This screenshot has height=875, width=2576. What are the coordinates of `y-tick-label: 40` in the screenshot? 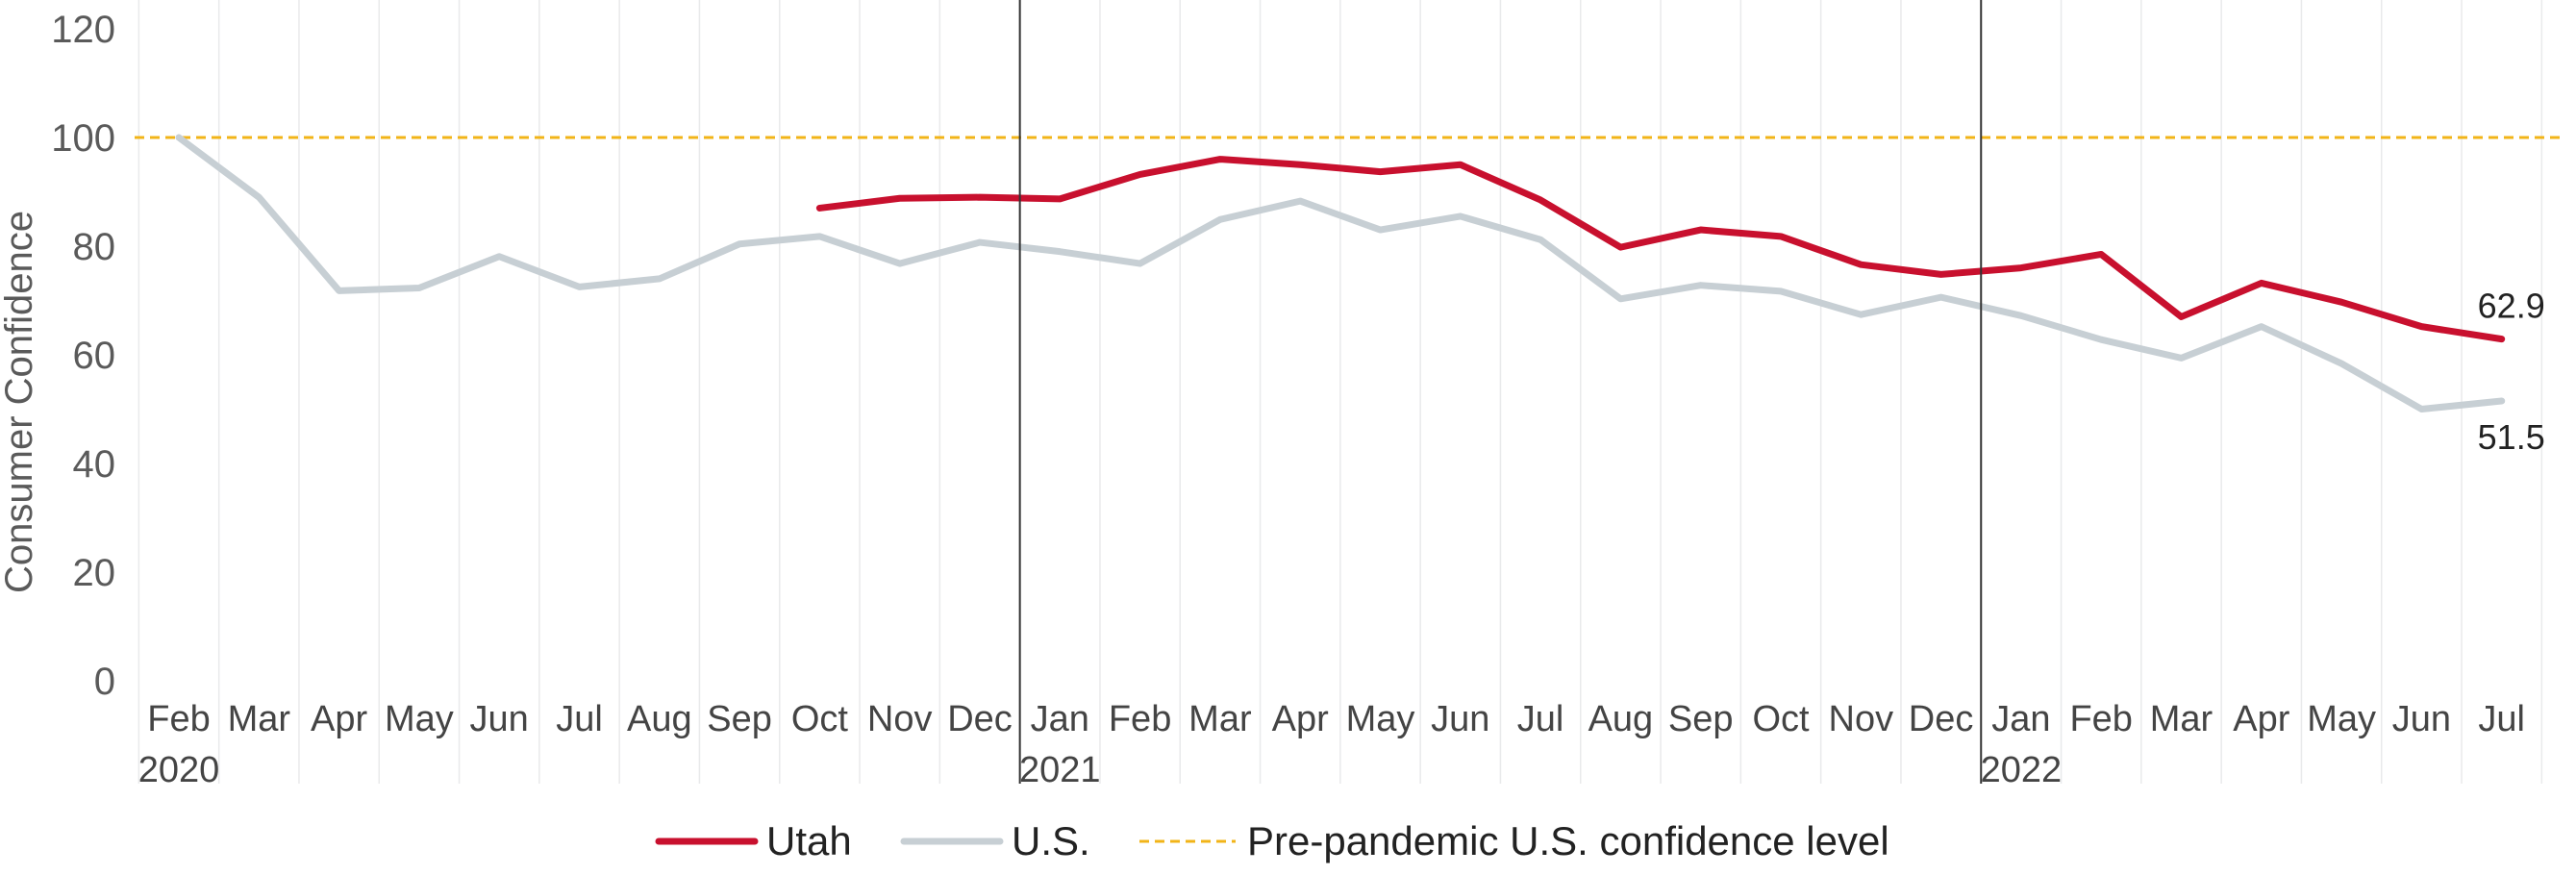 It's located at (94, 465).